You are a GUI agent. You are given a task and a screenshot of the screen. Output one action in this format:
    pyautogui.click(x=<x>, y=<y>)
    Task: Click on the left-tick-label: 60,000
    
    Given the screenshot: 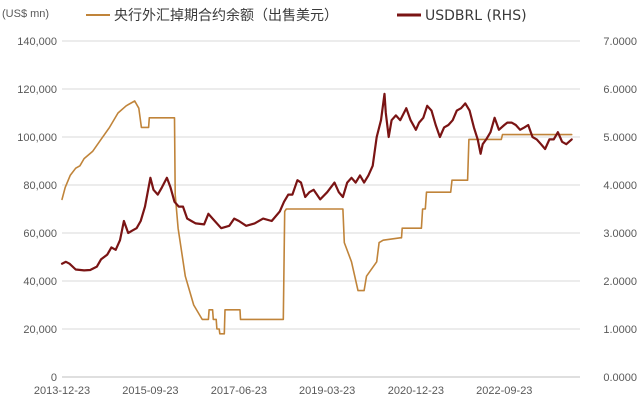 What is the action you would take?
    pyautogui.click(x=40, y=234)
    